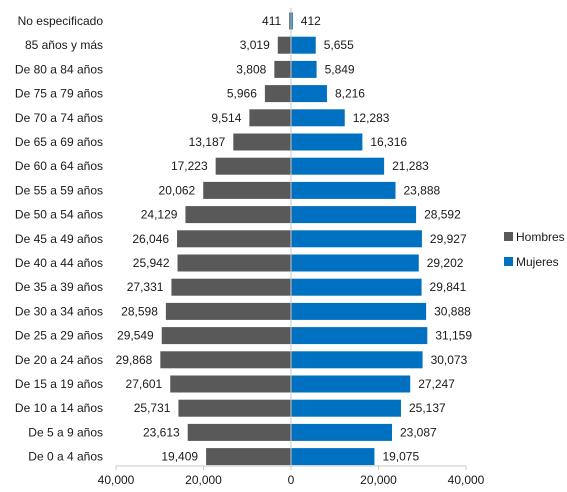 The width and height of the screenshot is (567, 492). Describe the element at coordinates (234, 263) in the screenshot. I see `bar-hombres-de-40-a-44-a-os` at that location.